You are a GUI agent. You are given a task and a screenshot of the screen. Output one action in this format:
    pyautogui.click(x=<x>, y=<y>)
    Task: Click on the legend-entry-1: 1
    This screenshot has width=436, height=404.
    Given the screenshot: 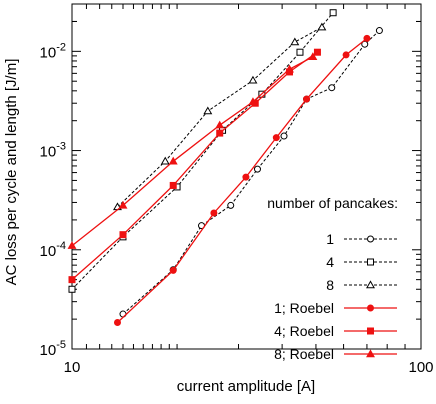 What is the action you would take?
    pyautogui.click(x=361, y=239)
    